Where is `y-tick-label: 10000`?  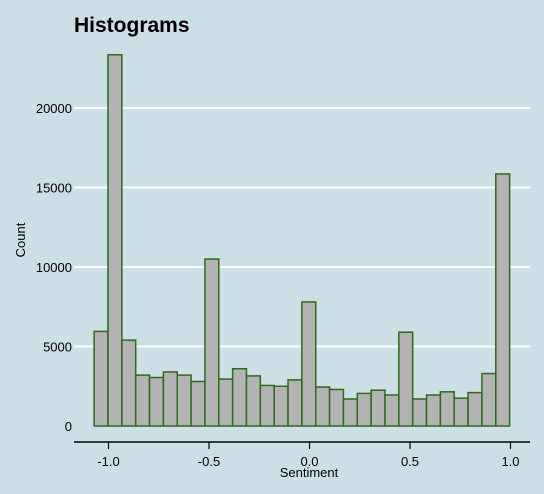
y-tick-label: 10000 is located at coordinates (54, 267).